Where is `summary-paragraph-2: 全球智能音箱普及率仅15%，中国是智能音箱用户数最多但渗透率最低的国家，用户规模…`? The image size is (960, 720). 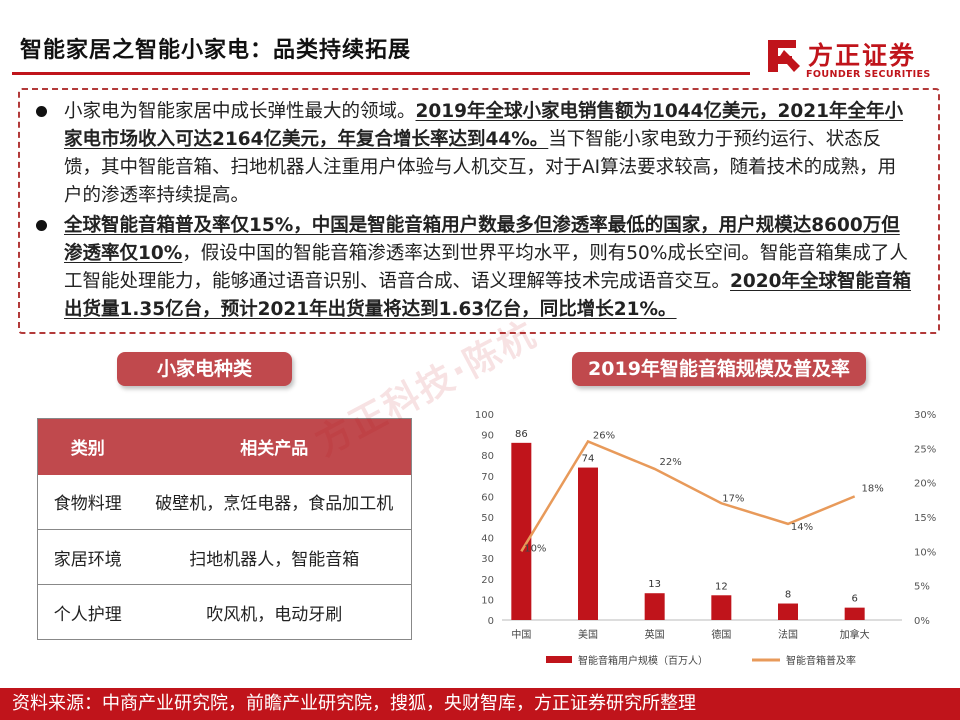
summary-paragraph-2: 全球智能音箱普及率仅15%，中国是智能音箱用户数最多但渗透率最低的国家，用户规模… is located at coordinates (472, 268).